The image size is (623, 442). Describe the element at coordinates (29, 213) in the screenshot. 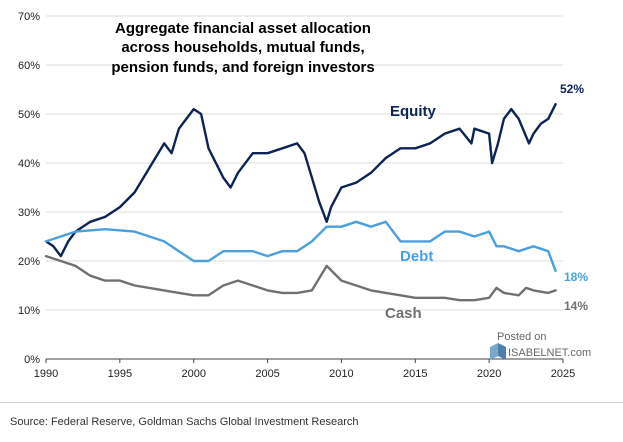

I see `y-tick-label: 30%` at that location.